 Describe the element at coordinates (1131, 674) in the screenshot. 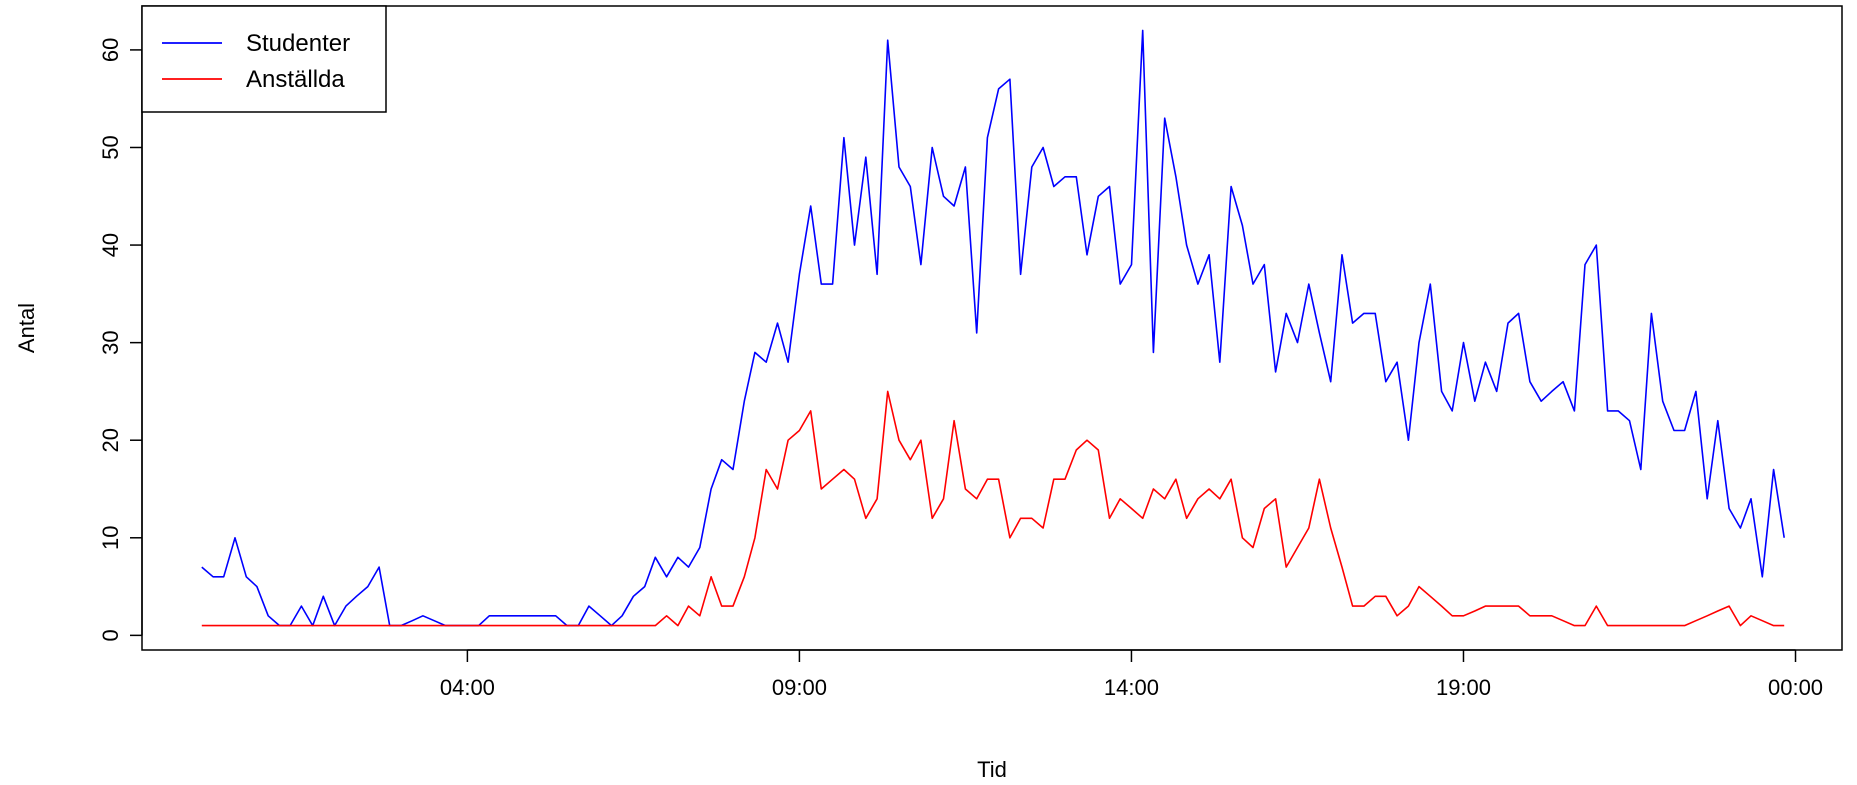

I see `x-axis: 04:00 09:00 14:00 19:00 00:00` at that location.